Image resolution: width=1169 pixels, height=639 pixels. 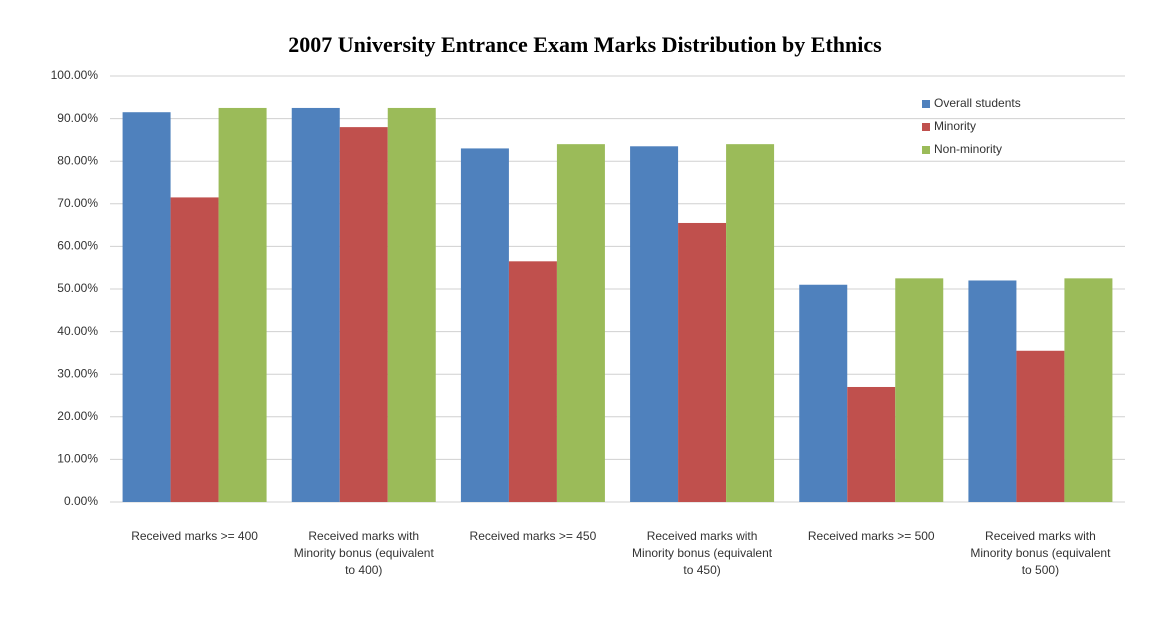 I want to click on y-tick-label: 90.00%, so click(x=77, y=118).